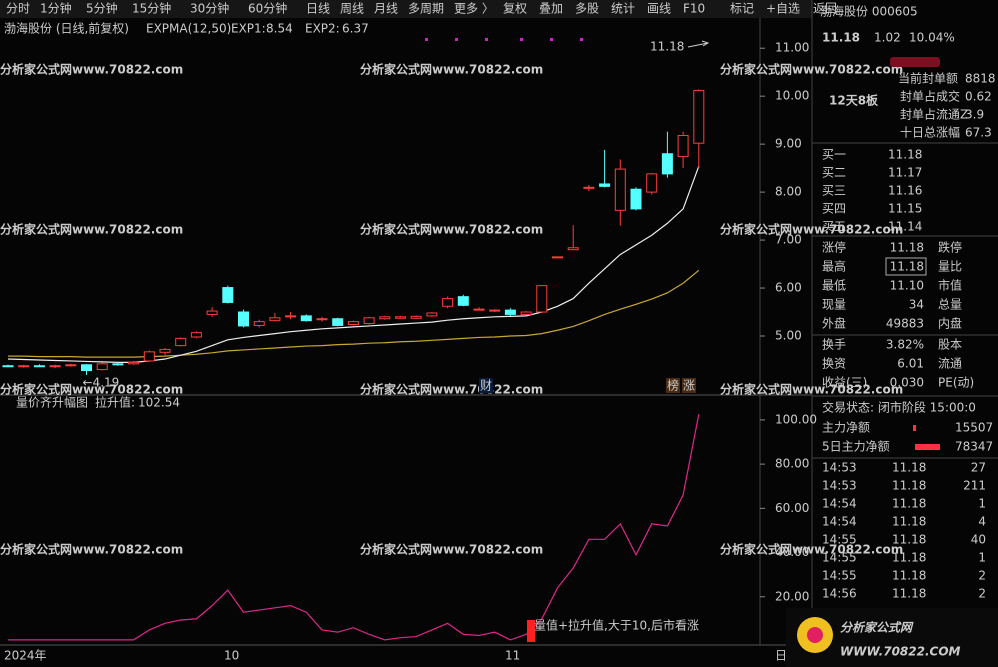 This screenshot has width=998, height=667. I want to click on trade-volume: 1, so click(982, 558).